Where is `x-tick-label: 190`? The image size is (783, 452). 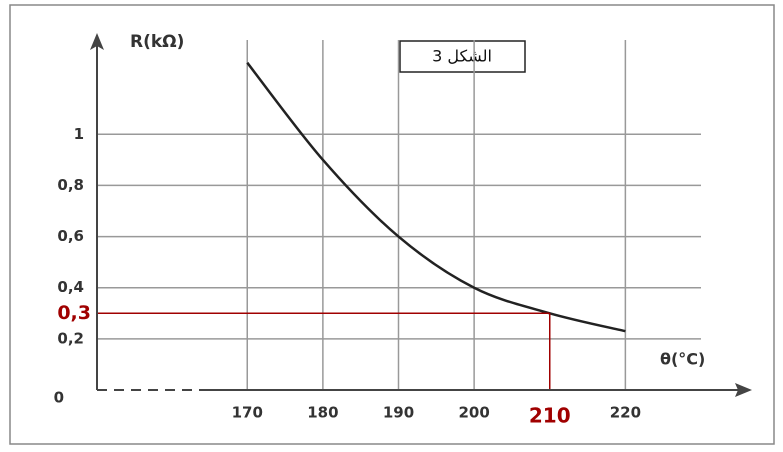
x-tick-label: 190 is located at coordinates (398, 413).